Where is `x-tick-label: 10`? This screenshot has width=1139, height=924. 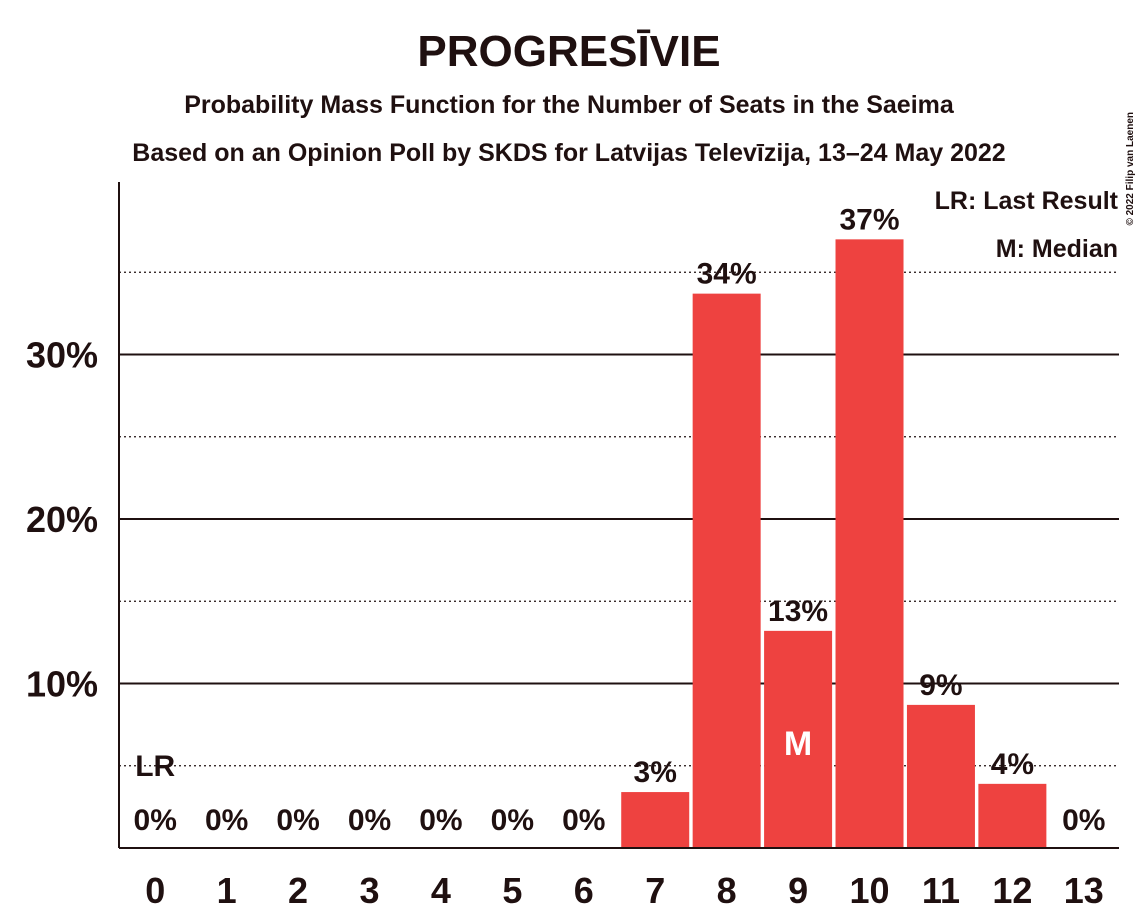
x-tick-label: 10 is located at coordinates (869, 890).